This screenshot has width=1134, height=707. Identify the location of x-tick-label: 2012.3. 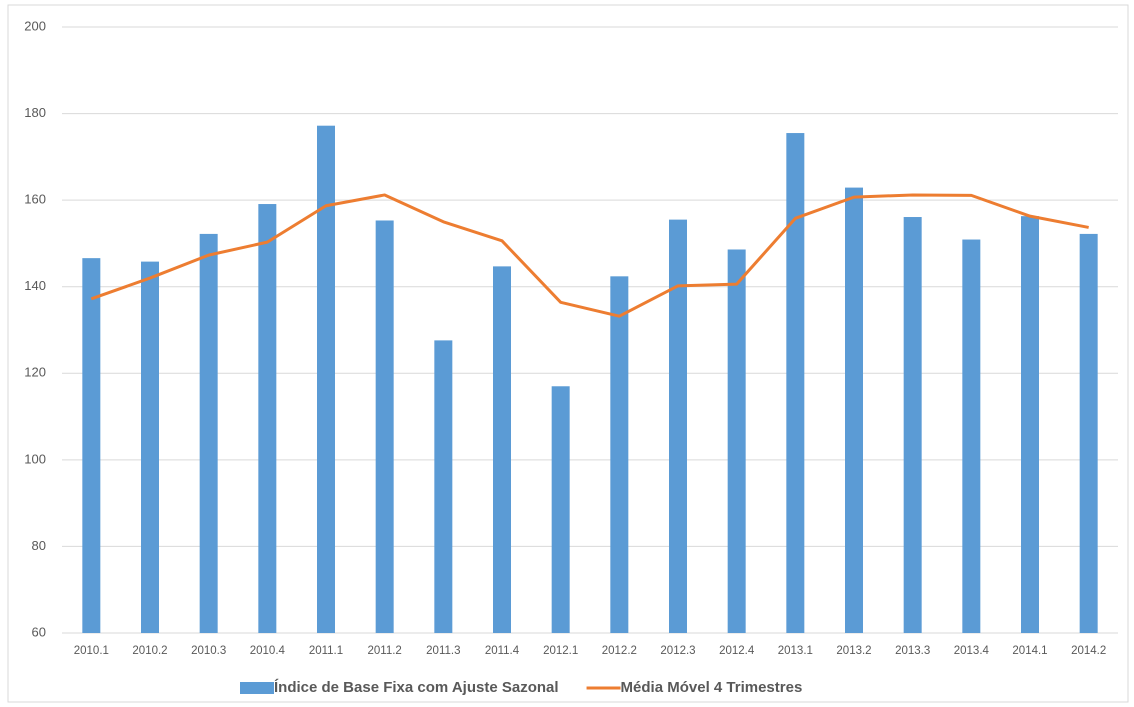
(677, 651).